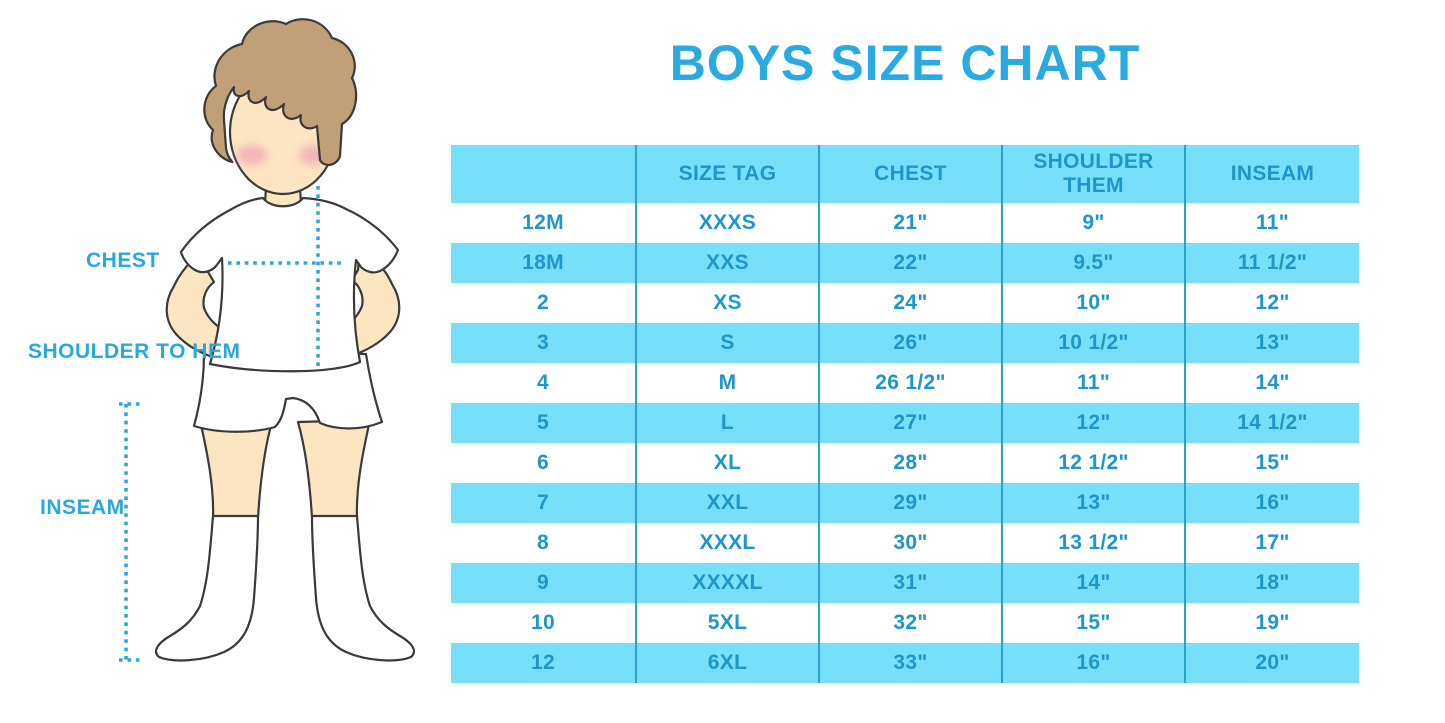 The width and height of the screenshot is (1445, 723). Describe the element at coordinates (1093, 263) in the screenshot. I see `shoulder-hem-cell: 9.5"` at that location.